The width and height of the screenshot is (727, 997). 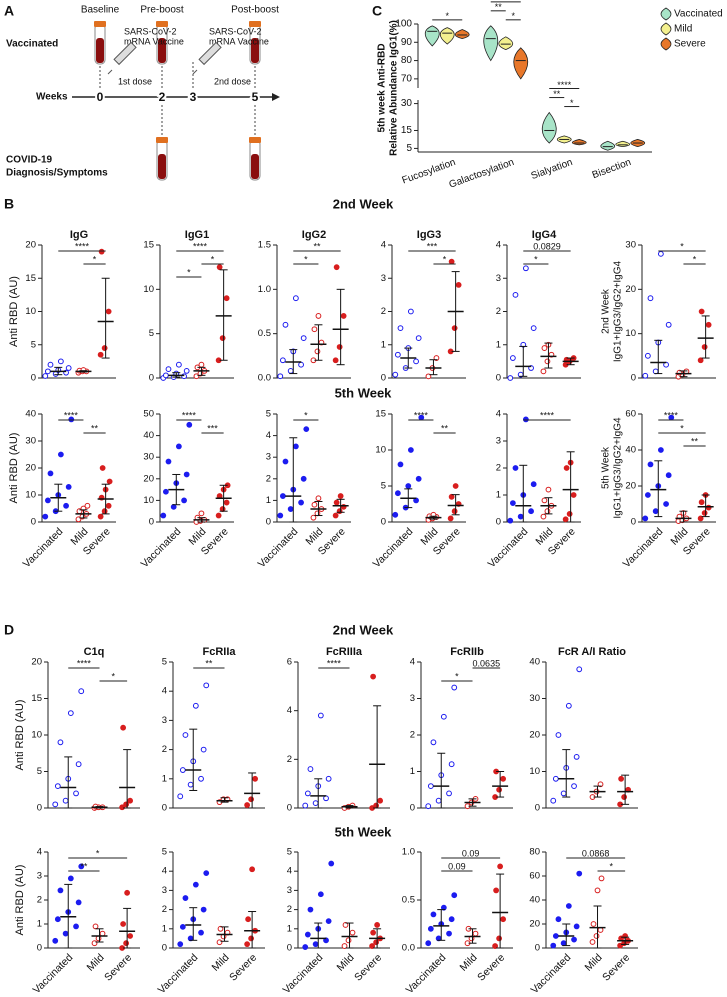 I want to click on y-tick-label: 4, so click(x=289, y=871).